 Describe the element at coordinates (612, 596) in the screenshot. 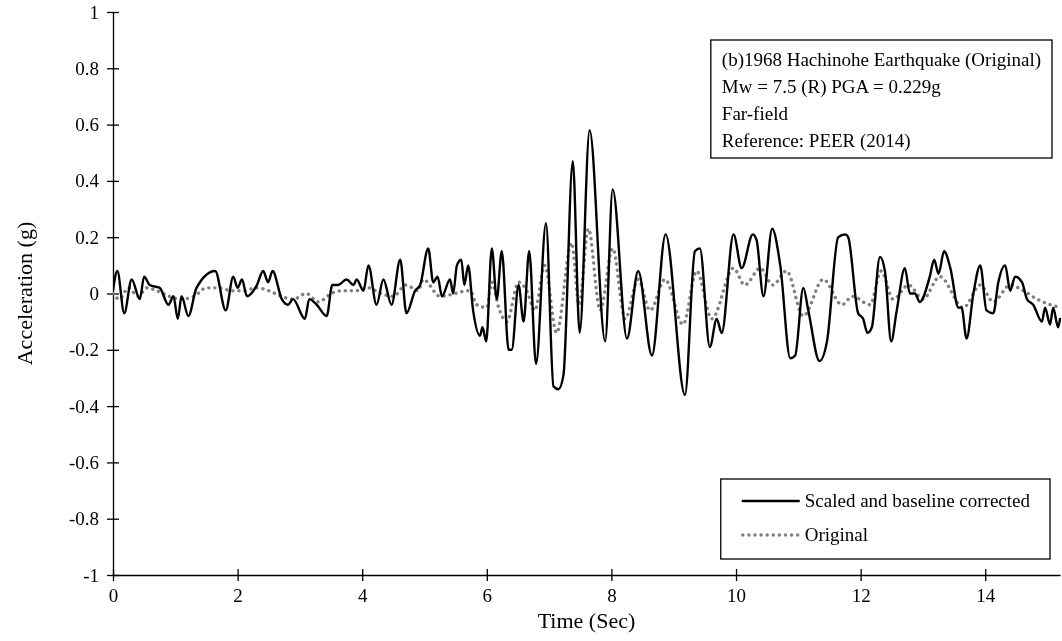

I see `x-tick-label: 8` at that location.